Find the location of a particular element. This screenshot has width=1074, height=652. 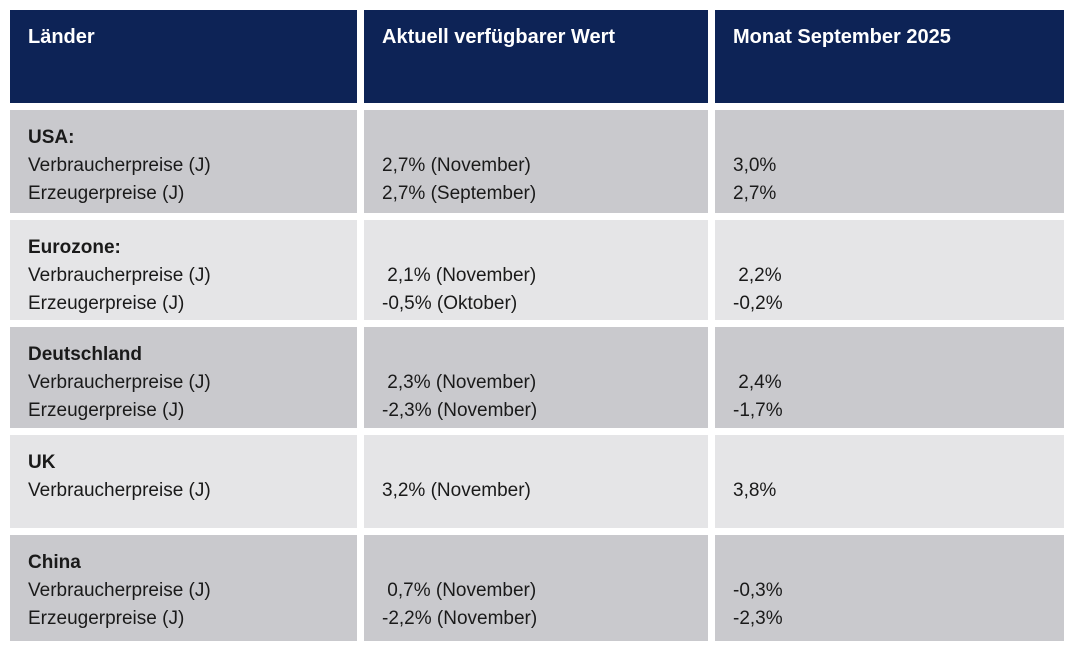

country-cell-uk: UK Verbraucherpreise (J) is located at coordinates (183, 481).